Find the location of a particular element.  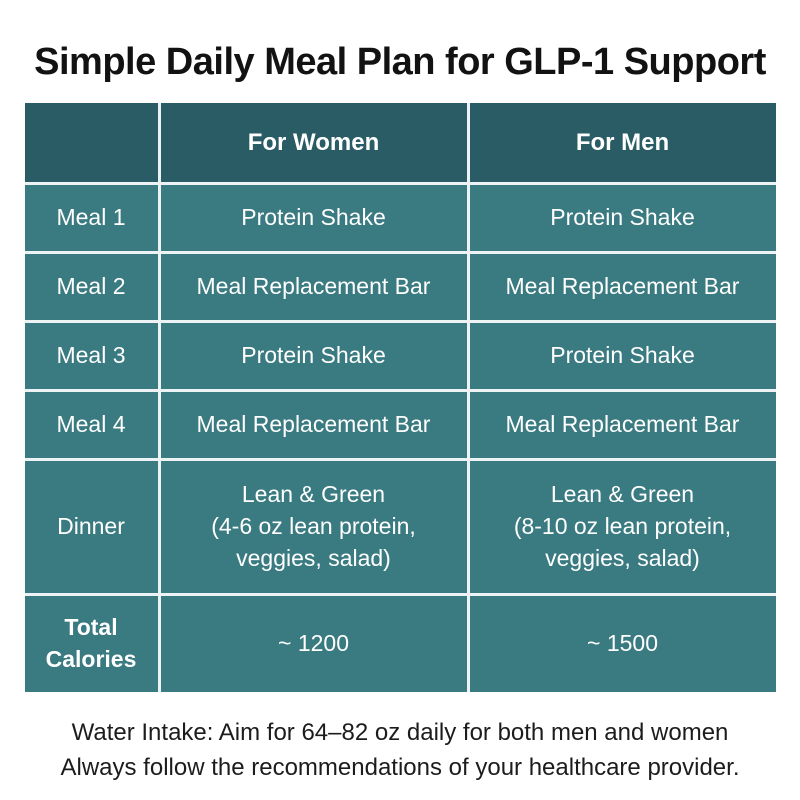

row-label-total-calories: Total Calories is located at coordinates (91, 644).